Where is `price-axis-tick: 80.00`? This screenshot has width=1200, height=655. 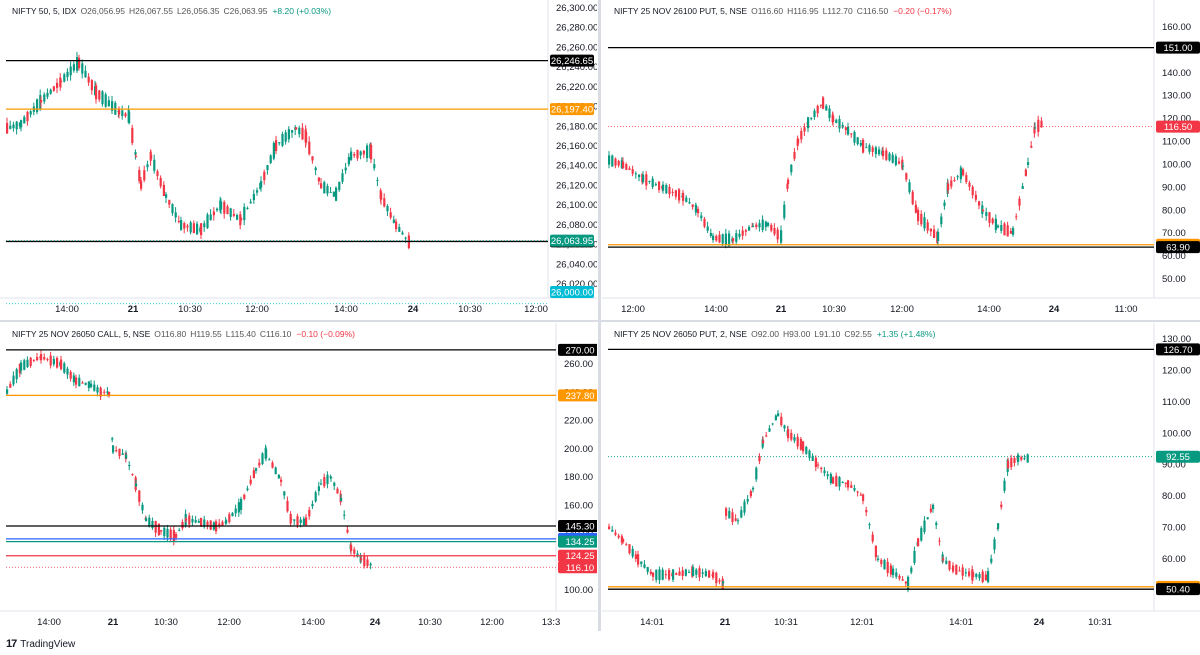 price-axis-tick: 80.00 is located at coordinates (1174, 210).